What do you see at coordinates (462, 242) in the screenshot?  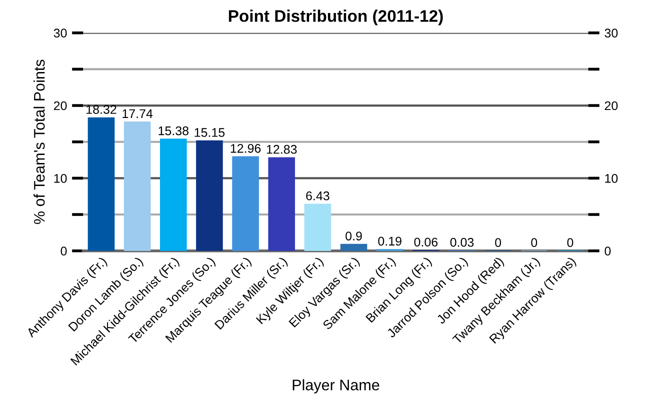 I see `data-label: 0.03` at bounding box center [462, 242].